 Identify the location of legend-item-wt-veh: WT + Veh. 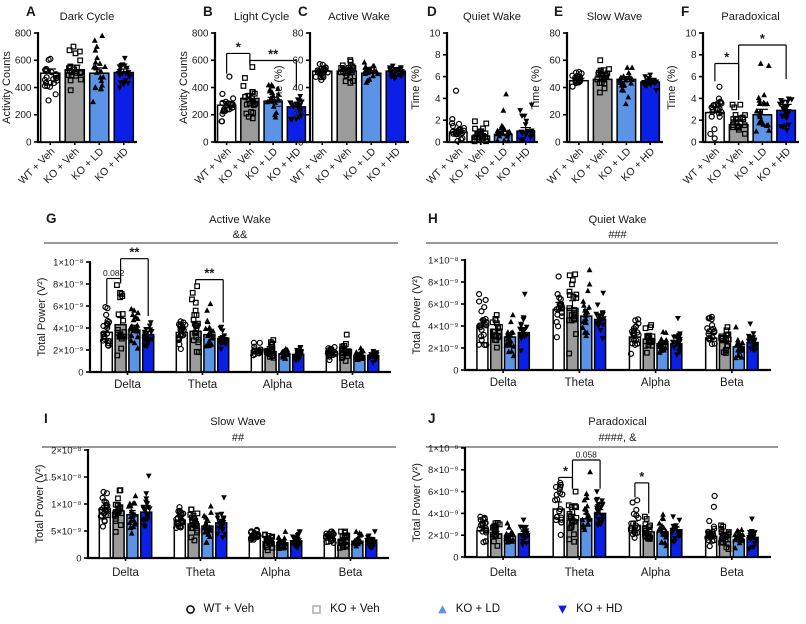
(219, 609).